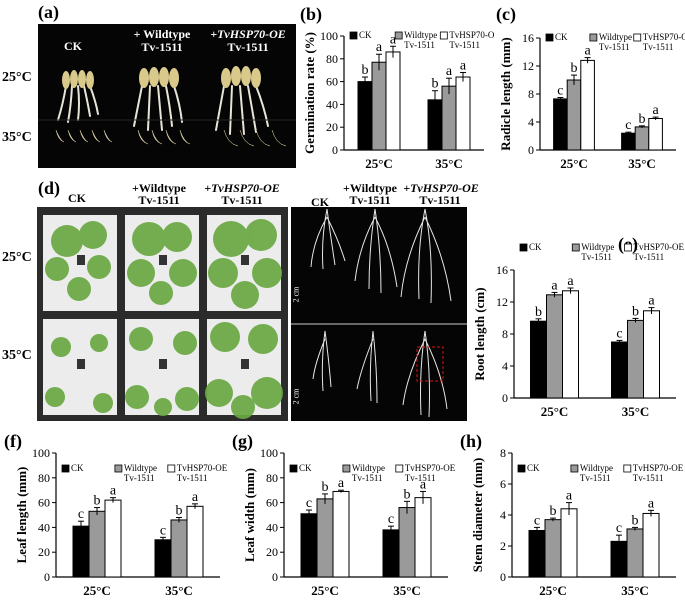  What do you see at coordinates (502, 302) in the screenshot?
I see `y-tick-label: 12` at bounding box center [502, 302].